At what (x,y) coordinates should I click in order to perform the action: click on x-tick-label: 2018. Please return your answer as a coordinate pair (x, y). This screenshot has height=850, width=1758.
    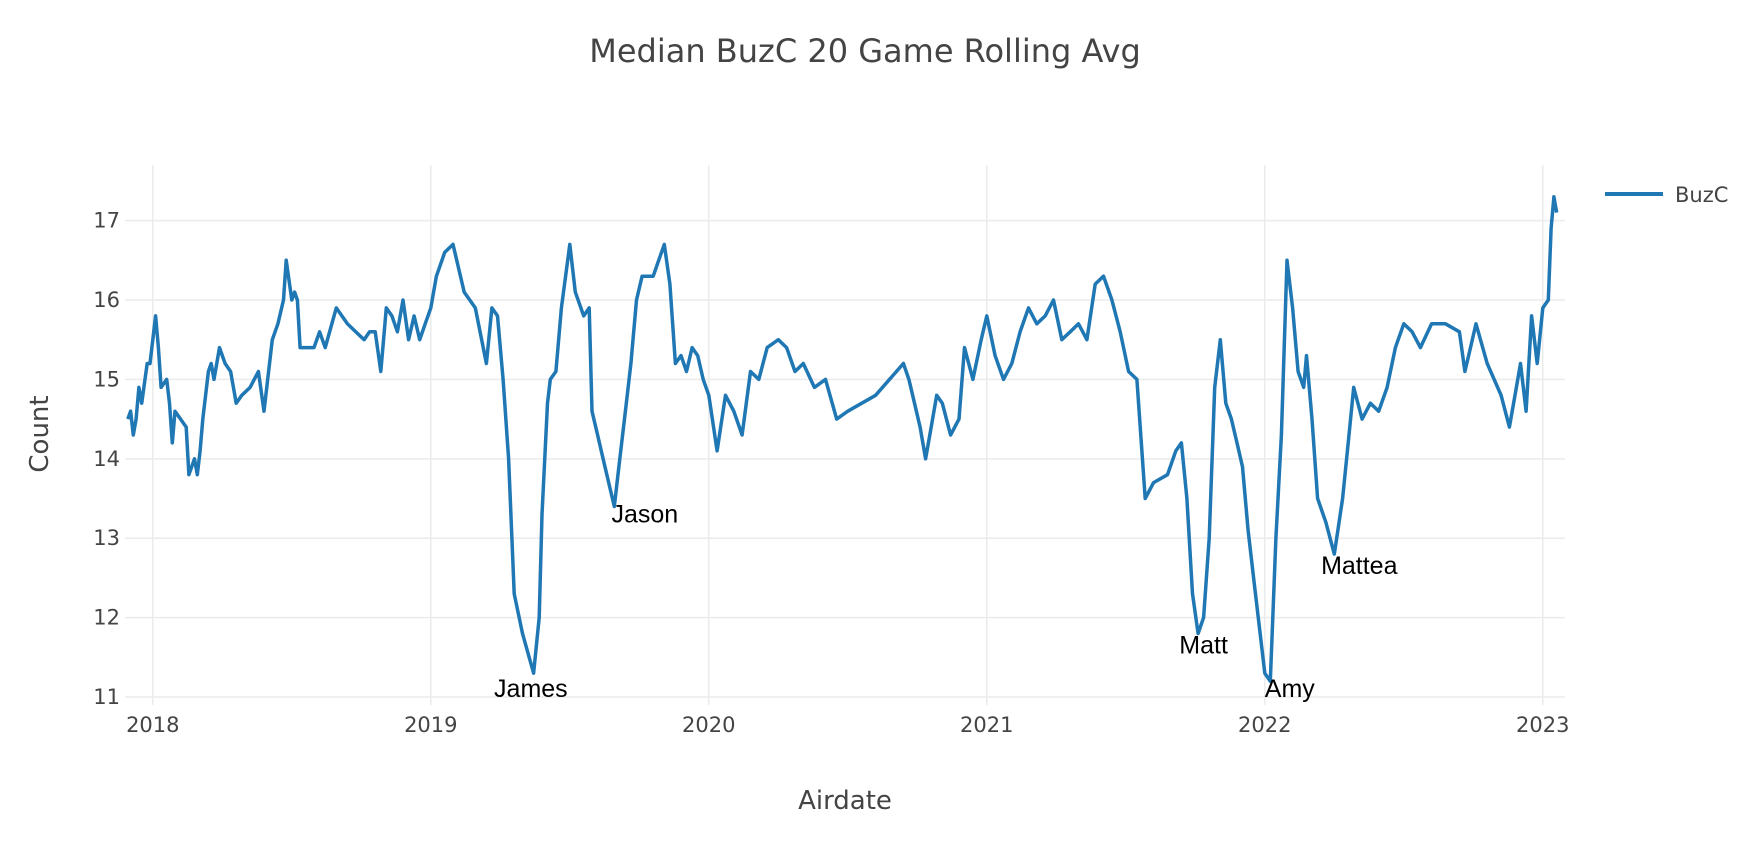
    Looking at the image, I should click on (152, 725).